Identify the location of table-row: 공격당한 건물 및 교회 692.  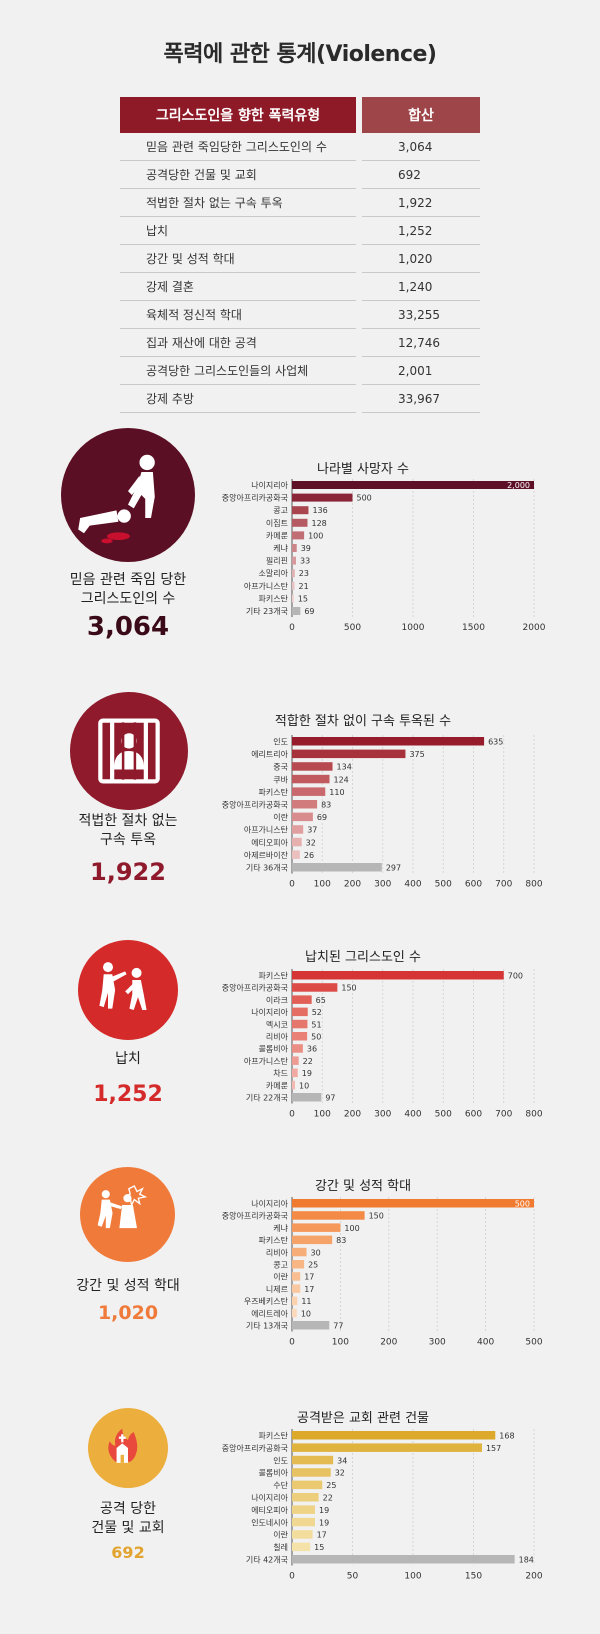
(300, 174).